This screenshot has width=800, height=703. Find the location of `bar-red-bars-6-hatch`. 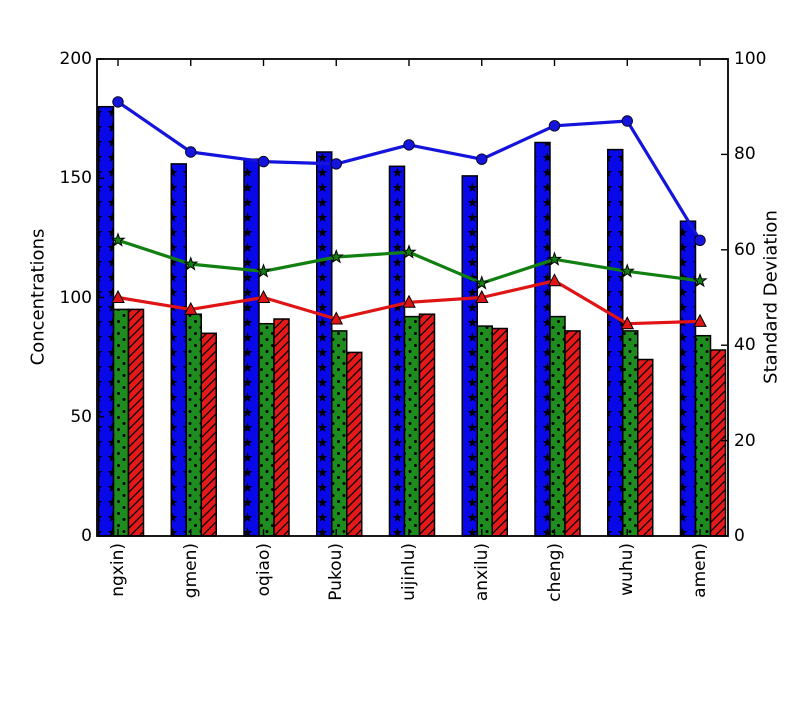

bar-red-bars-6-hatch is located at coordinates (572, 433).